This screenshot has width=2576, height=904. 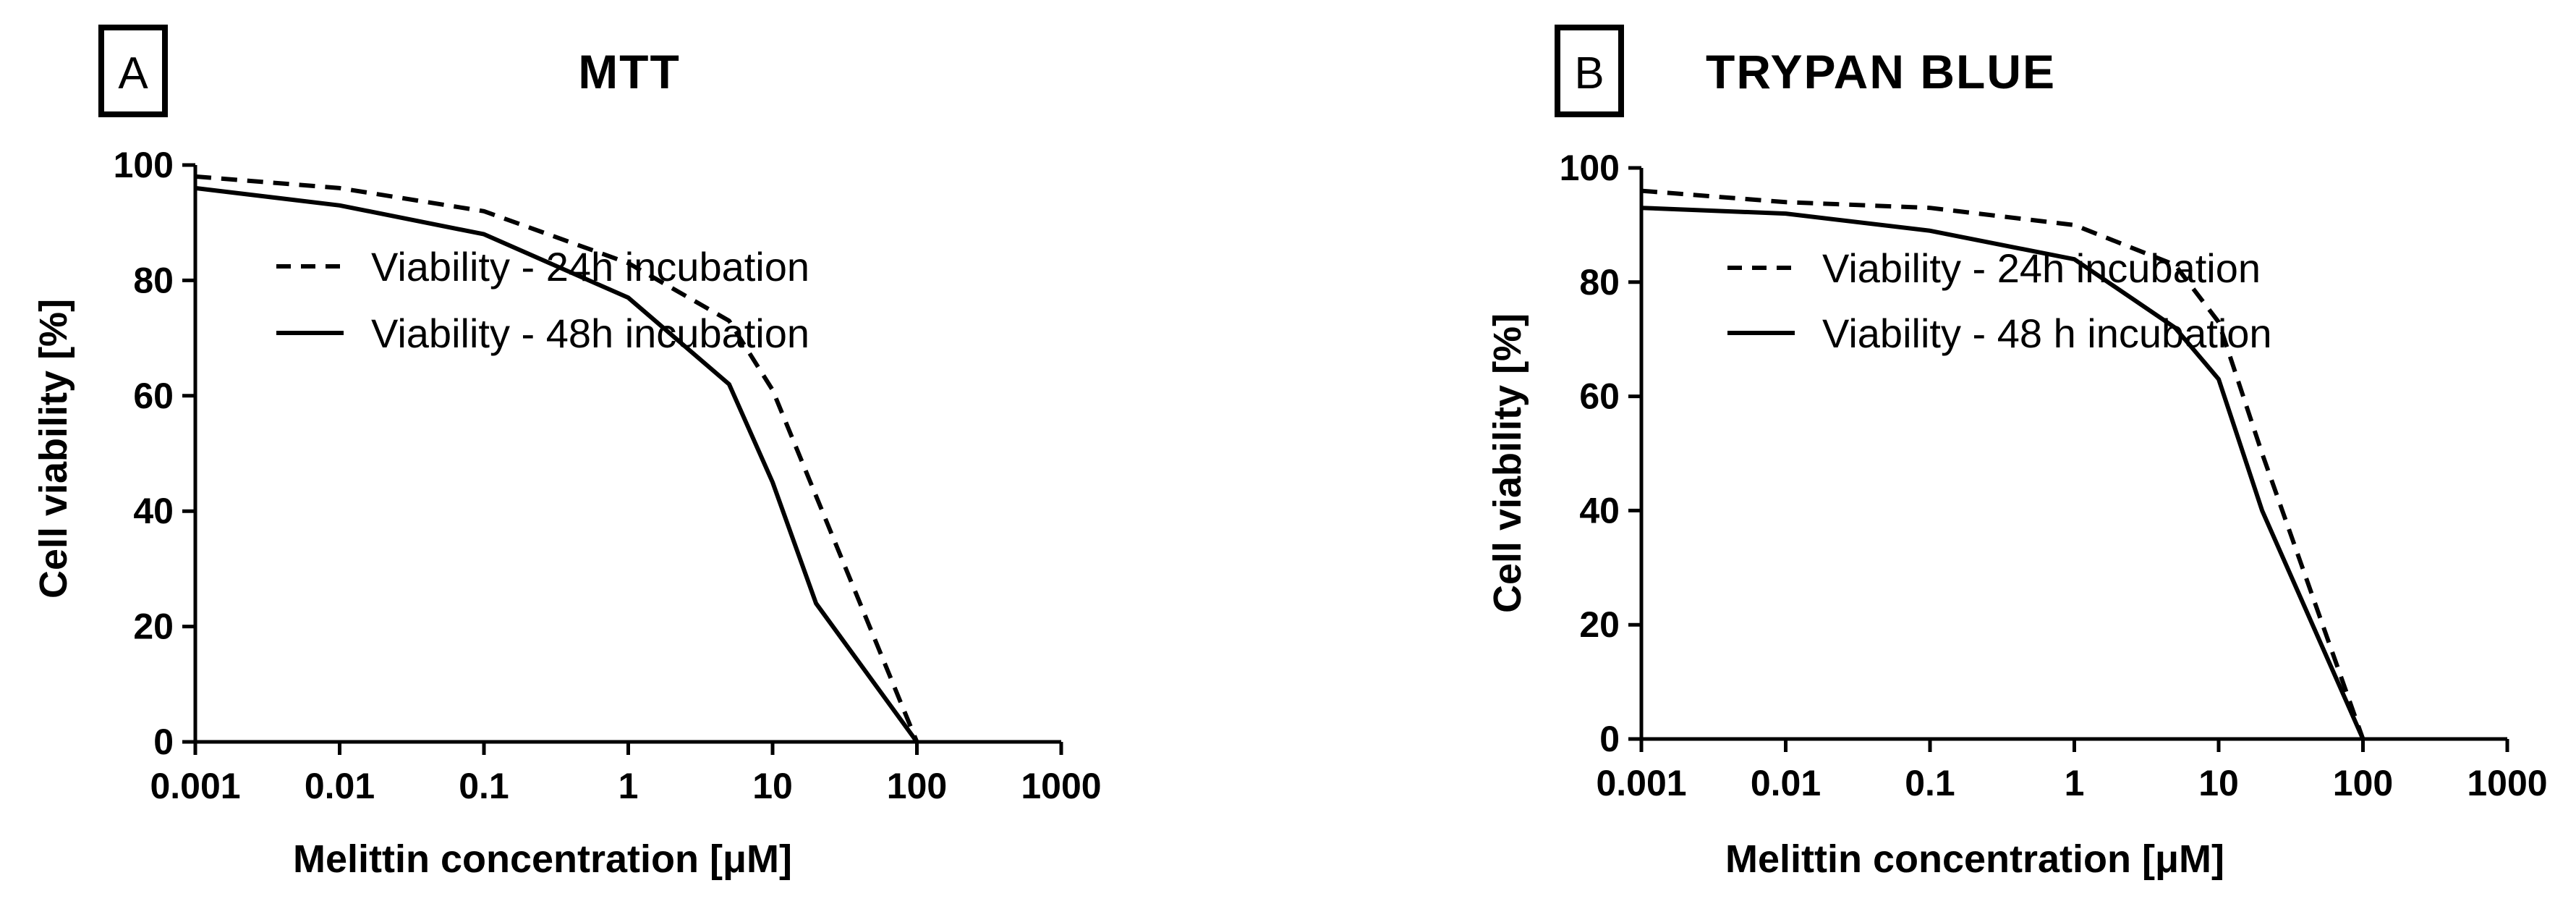 I want to click on legend-label-48h: Viability - 48 h incubation, so click(x=2047, y=333).